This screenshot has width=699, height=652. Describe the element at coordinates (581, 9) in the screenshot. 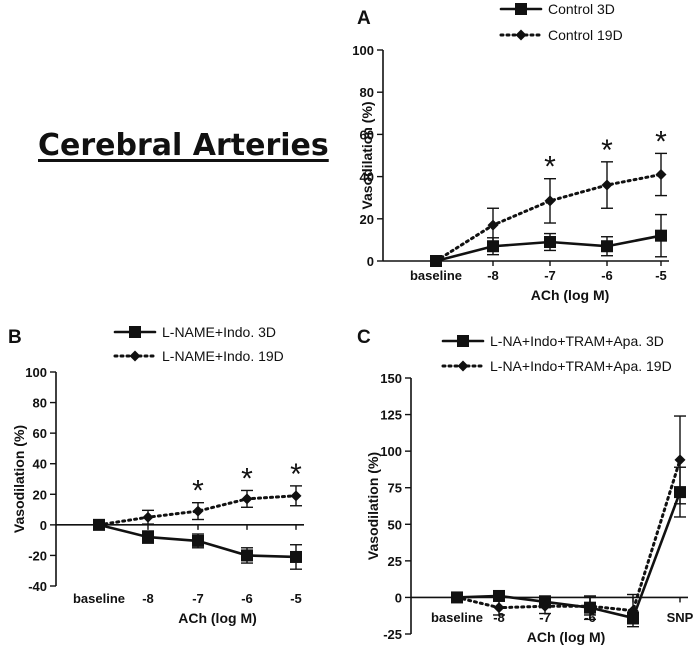

I see `legend-label: Control 3D` at that location.